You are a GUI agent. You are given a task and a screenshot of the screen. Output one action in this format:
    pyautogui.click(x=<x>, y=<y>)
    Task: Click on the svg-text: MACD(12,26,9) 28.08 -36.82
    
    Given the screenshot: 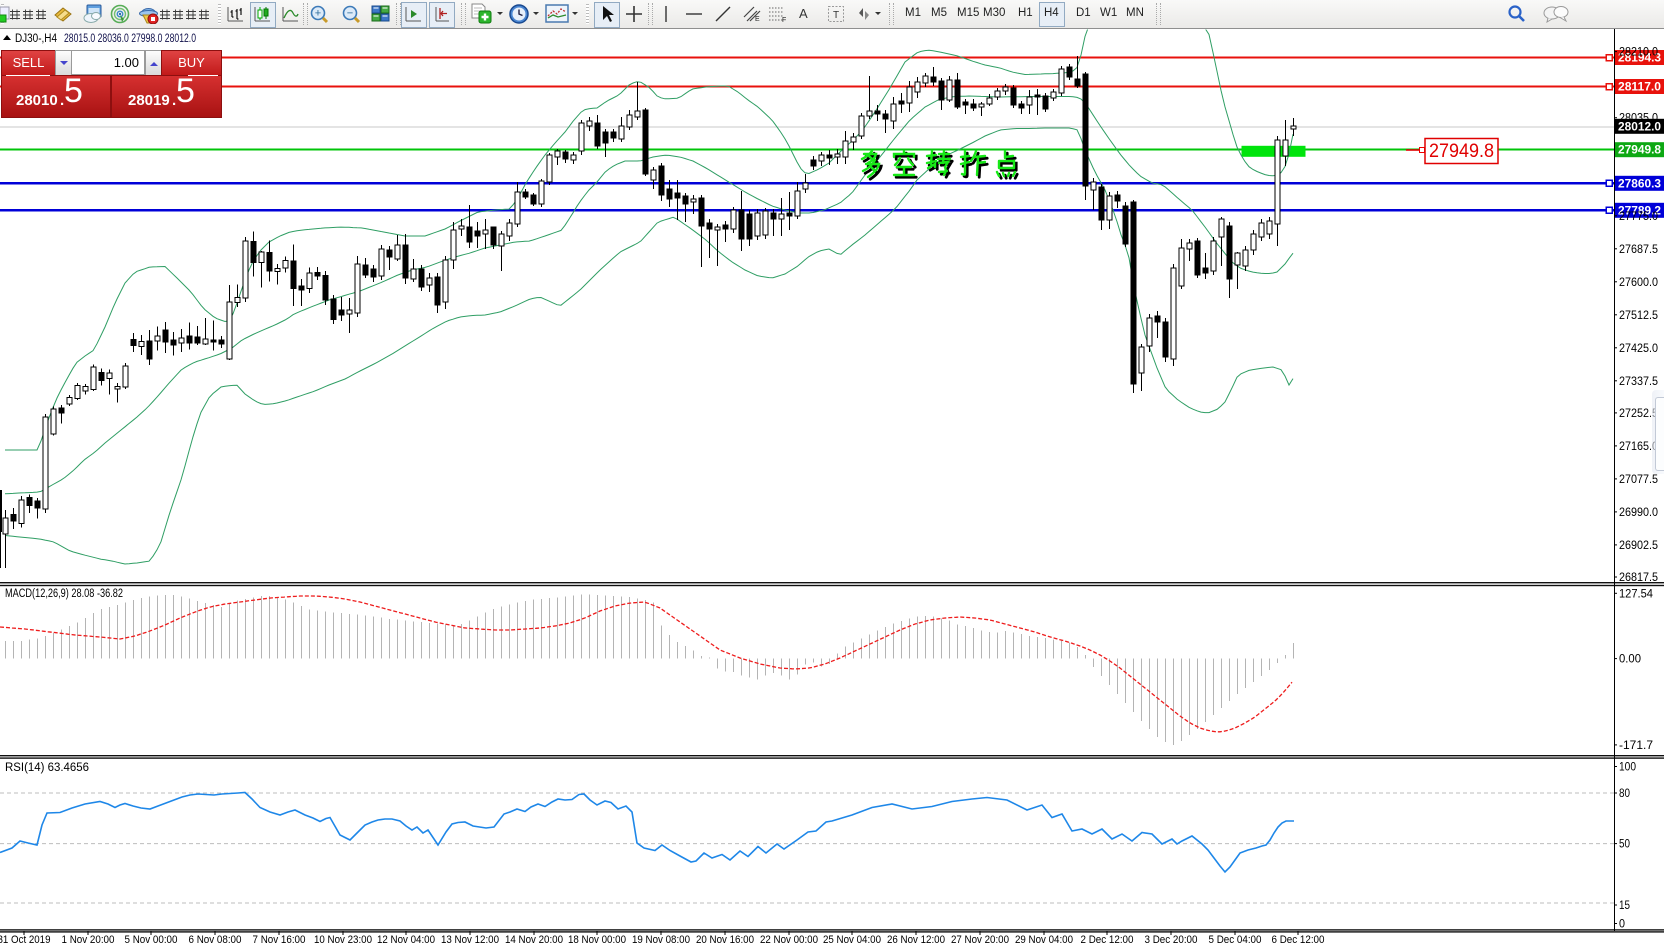 What is the action you would take?
    pyautogui.click(x=64, y=594)
    